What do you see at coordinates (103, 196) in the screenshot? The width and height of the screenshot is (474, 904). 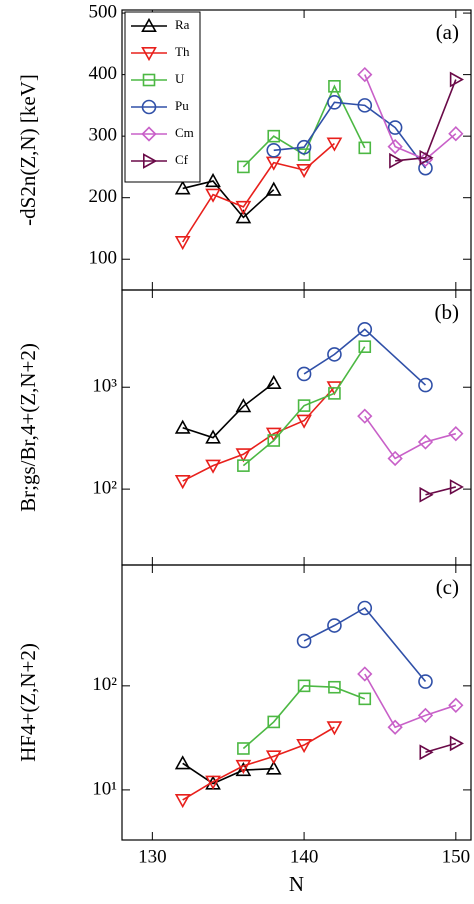 I see `y-tick-label: 200` at bounding box center [103, 196].